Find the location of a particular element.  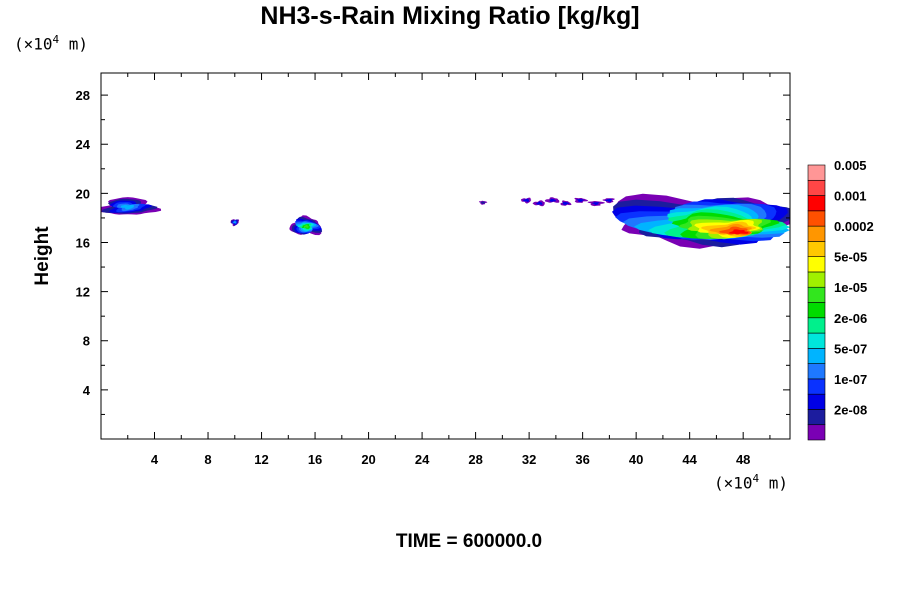

x-tick-label: 44 is located at coordinates (689, 459).